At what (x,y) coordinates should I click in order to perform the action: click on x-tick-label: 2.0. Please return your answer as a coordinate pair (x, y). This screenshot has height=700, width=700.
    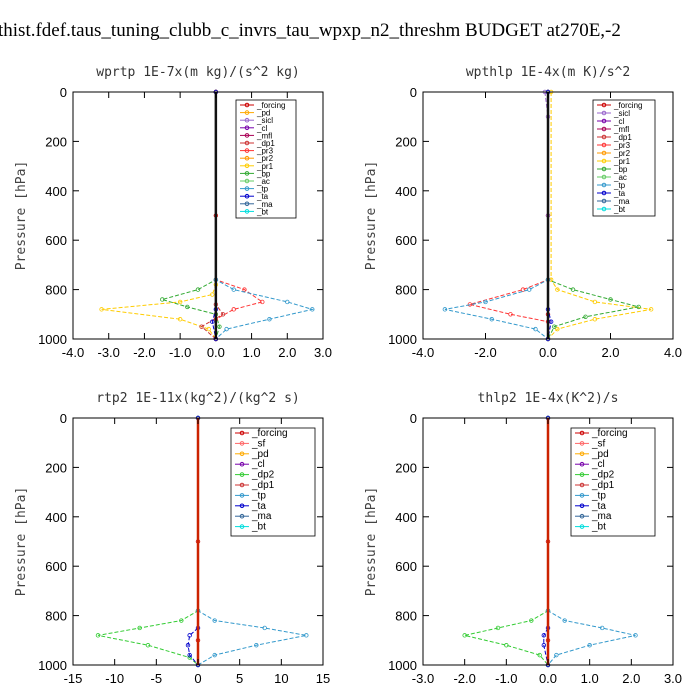
    Looking at the image, I should click on (631, 678).